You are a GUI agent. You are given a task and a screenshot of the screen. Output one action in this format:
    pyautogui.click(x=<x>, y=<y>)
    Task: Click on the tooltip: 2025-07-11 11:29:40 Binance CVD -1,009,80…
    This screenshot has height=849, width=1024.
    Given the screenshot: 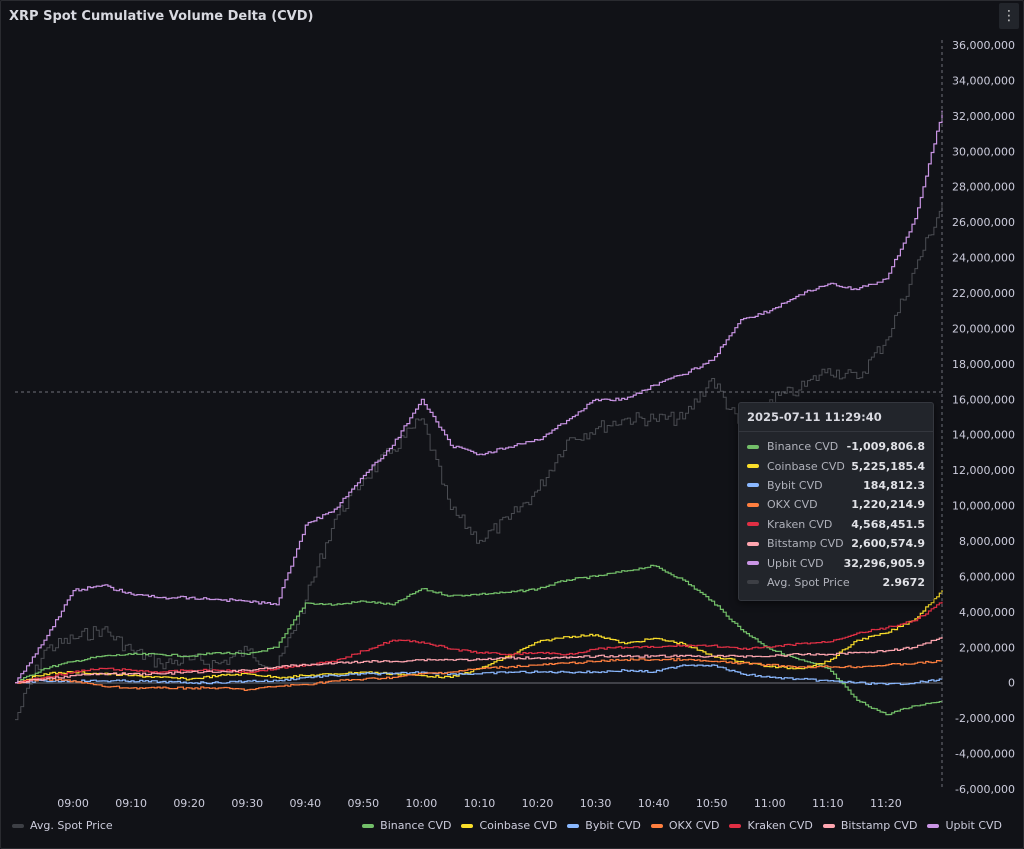 What is the action you would take?
    pyautogui.click(x=836, y=501)
    